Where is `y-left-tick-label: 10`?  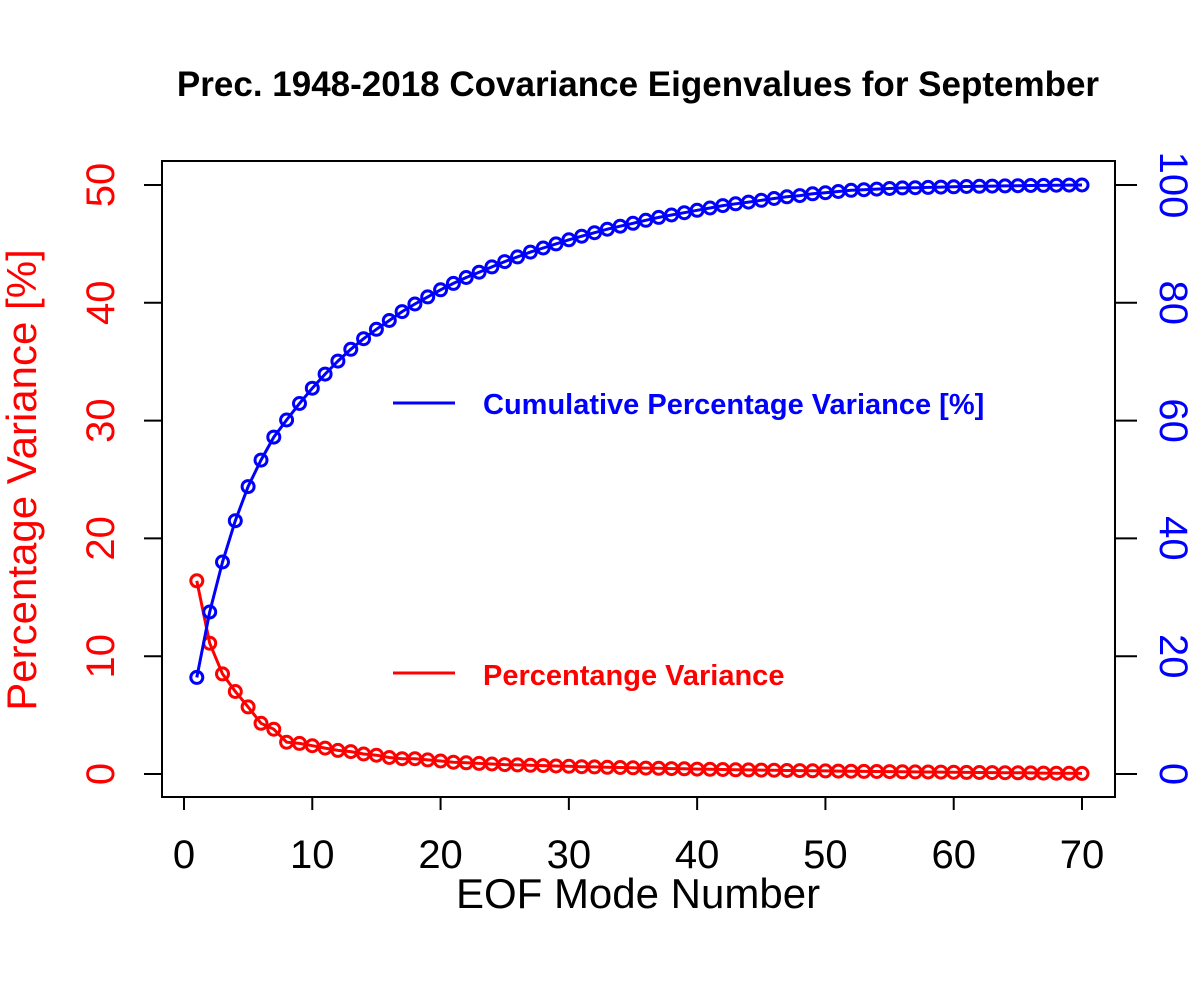 y-left-tick-label: 10 is located at coordinates (101, 656).